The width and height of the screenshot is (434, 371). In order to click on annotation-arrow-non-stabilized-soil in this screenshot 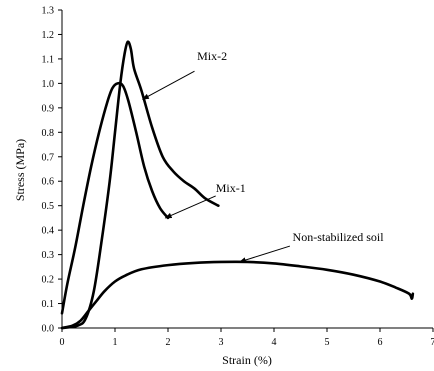, I will do `click(264, 254)`.